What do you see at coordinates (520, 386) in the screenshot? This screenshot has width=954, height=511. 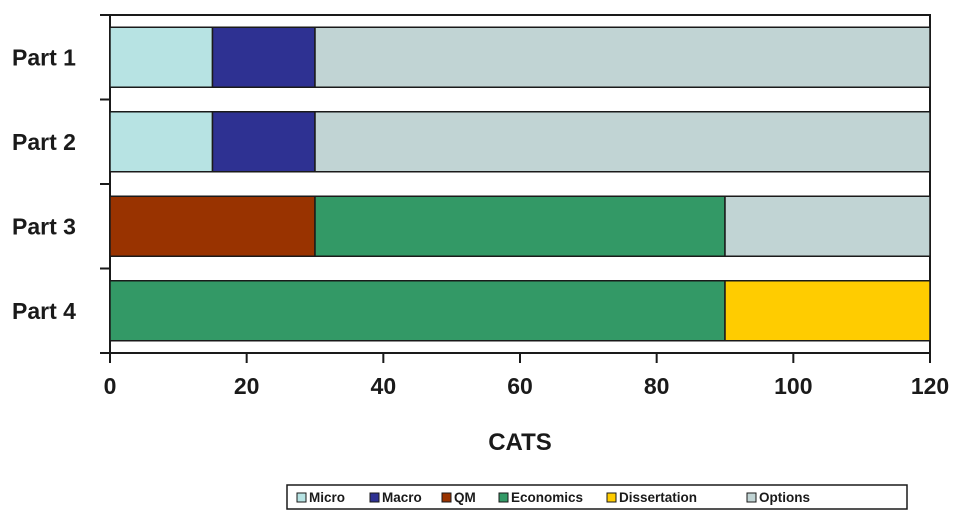 I see `x-tick-label: 60` at bounding box center [520, 386].